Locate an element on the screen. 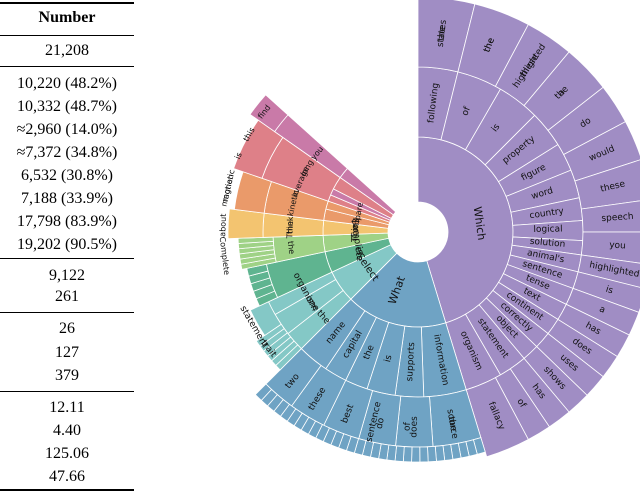 This screenshot has height=492, width=640. sunburst-label: Complete is located at coordinates (225, 255).